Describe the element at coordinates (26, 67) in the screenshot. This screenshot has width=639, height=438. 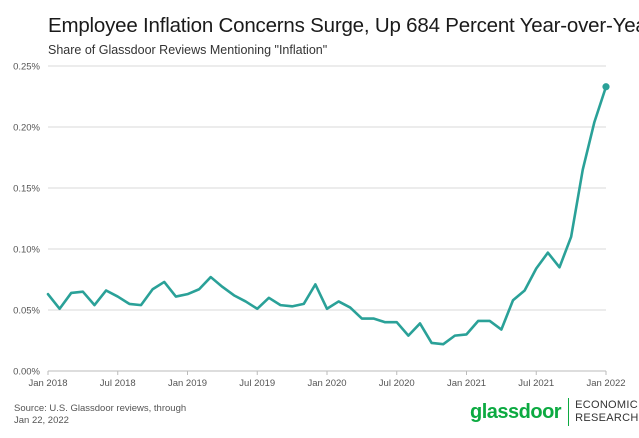
I see `y-tick-label: 0.25%` at that location.